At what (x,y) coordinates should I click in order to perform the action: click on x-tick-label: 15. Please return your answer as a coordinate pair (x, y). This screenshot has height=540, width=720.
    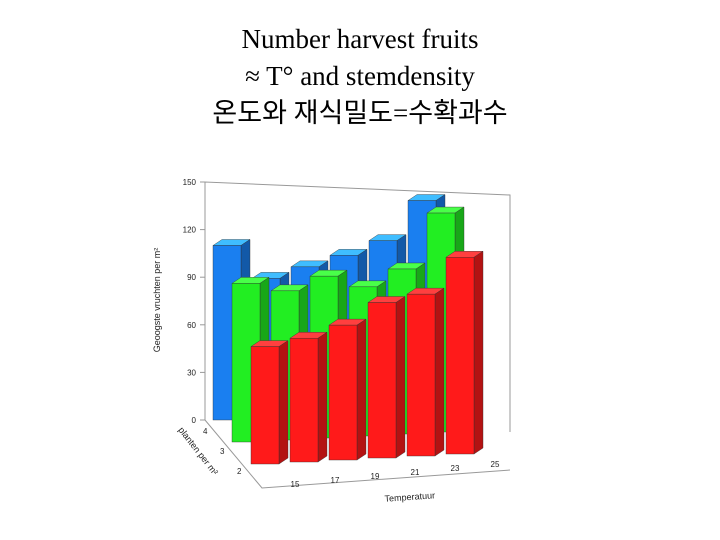
    Looking at the image, I should click on (295, 484).